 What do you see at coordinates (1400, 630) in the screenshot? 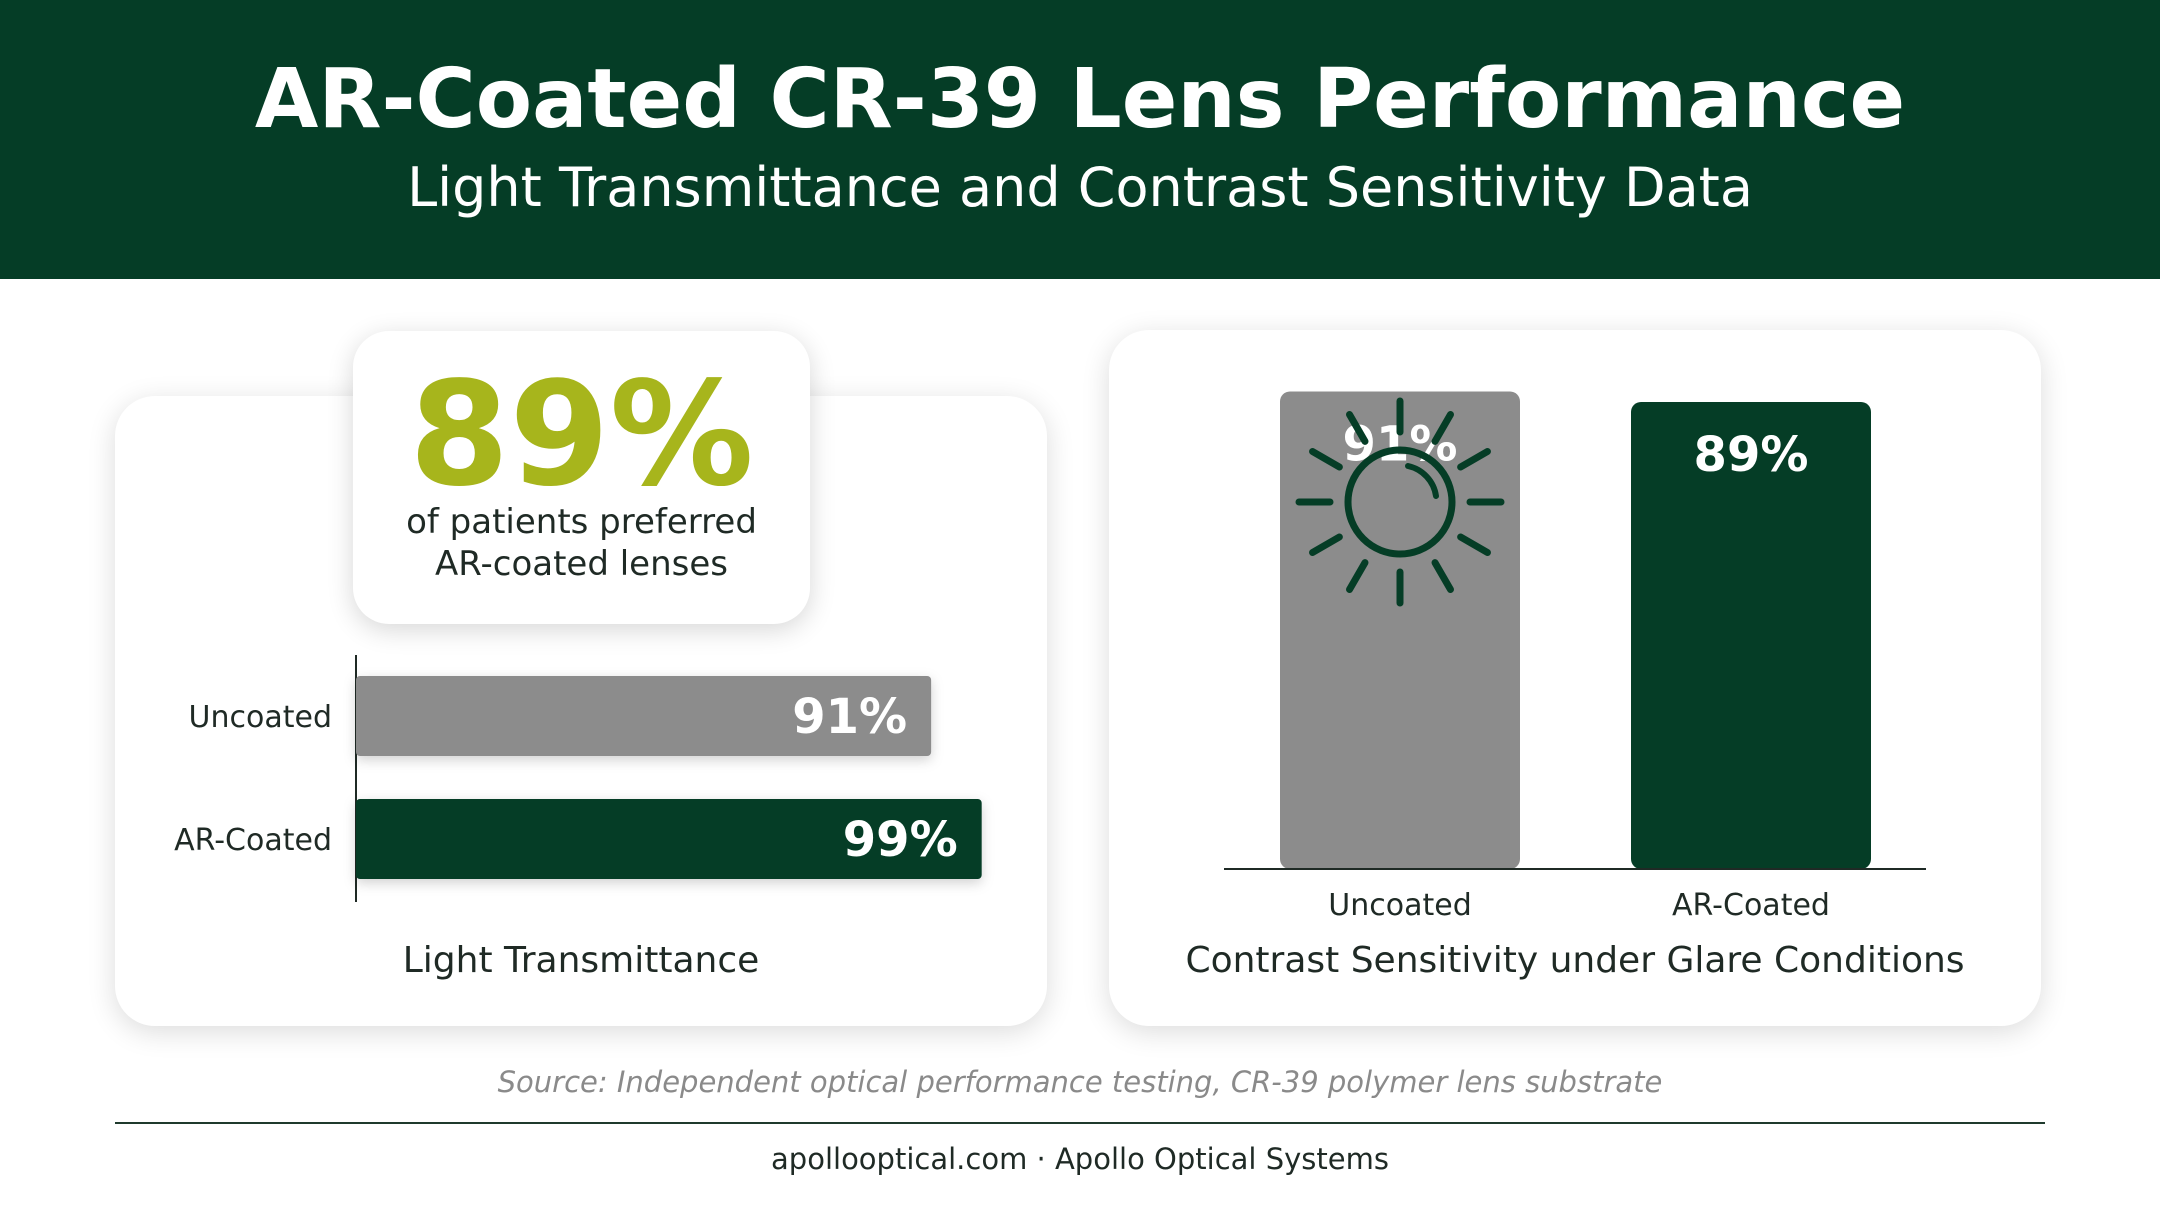
I see `v-bar-uncoated` at bounding box center [1400, 630].